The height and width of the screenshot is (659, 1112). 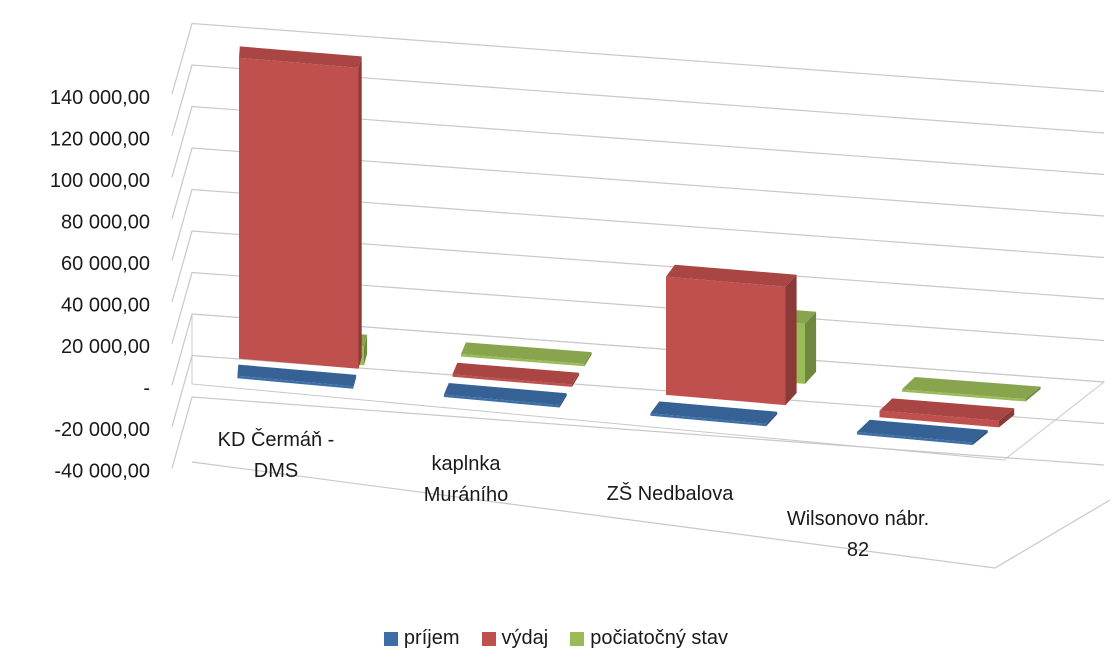 I want to click on category-label: ZŠ Nedbalova, so click(x=671, y=493).